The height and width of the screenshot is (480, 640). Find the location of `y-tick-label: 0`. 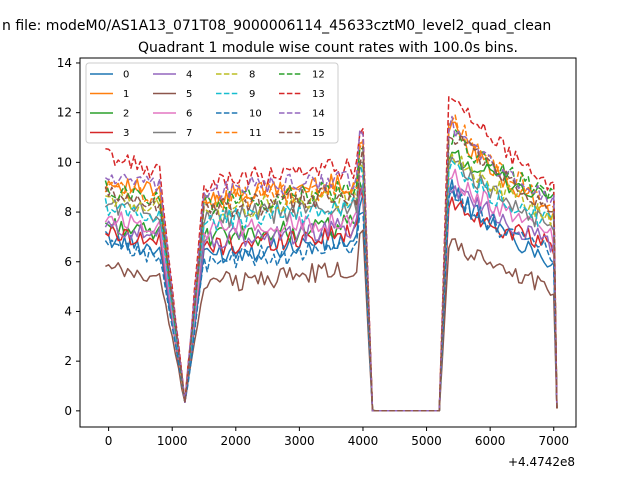

y-tick-label: 0 is located at coordinates (68, 411).